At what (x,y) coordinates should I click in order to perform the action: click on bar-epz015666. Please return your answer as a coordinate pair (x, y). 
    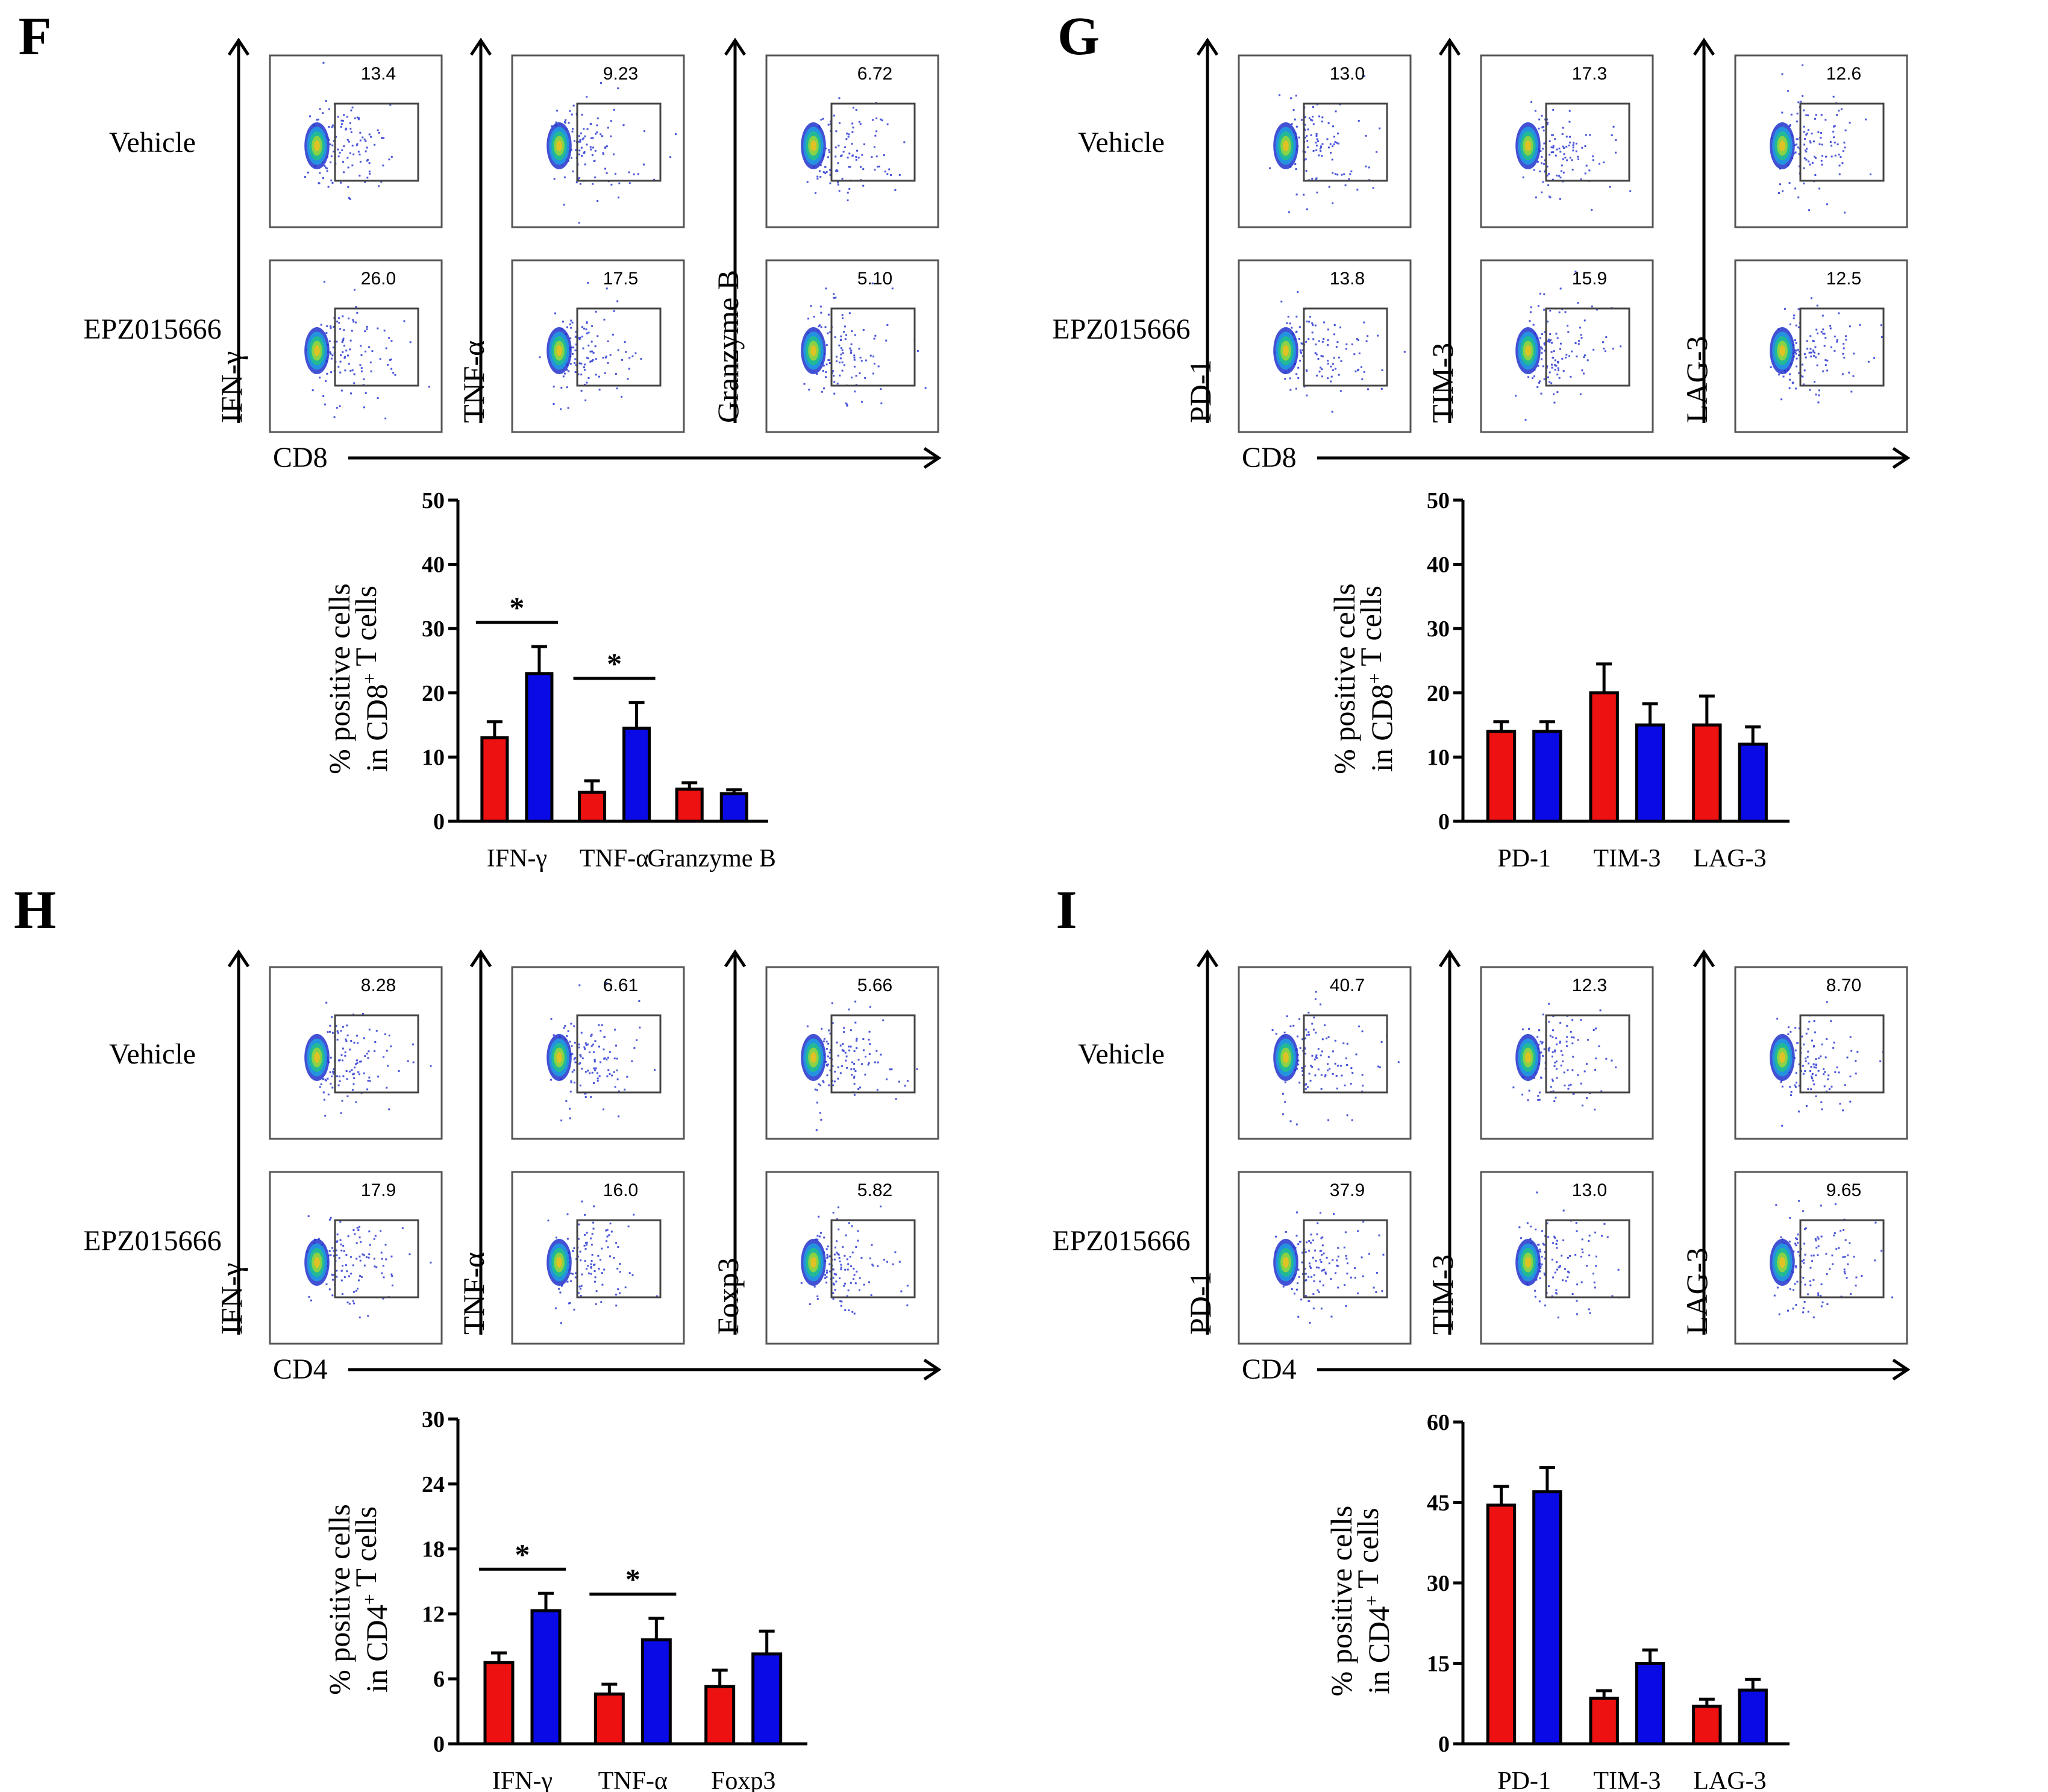
    Looking at the image, I should click on (1753, 1717).